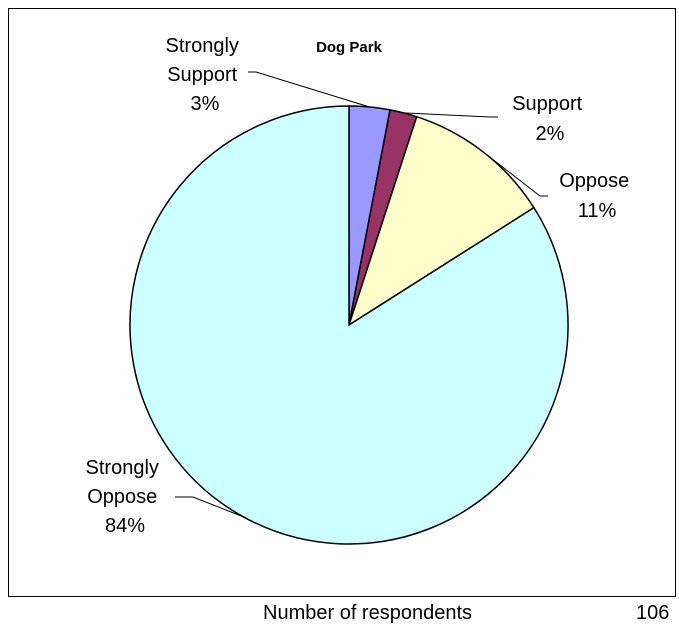 The height and width of the screenshot is (633, 679). Describe the element at coordinates (202, 46) in the screenshot. I see `label-strongly-support-line-1: Strongly` at that location.